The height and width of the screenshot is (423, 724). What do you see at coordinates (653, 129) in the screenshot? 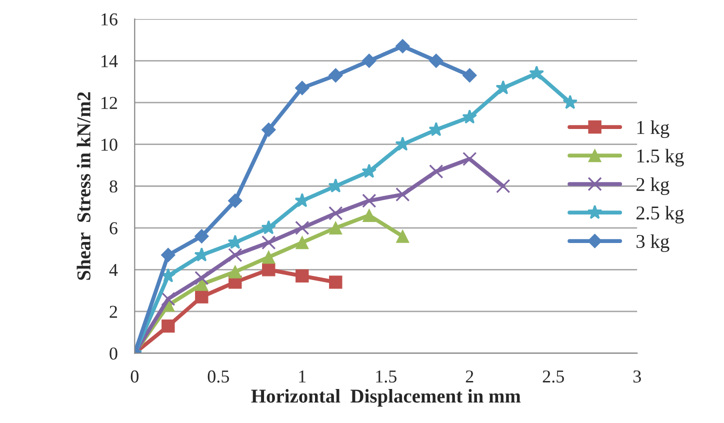
I see `legend-label: 1 kg` at bounding box center [653, 129].